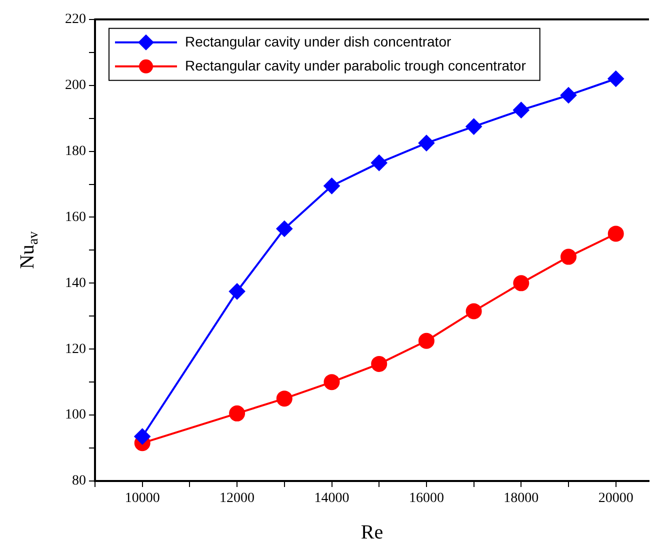 The height and width of the screenshot is (545, 658). I want to click on x-tick-label: 20000, so click(616, 498).